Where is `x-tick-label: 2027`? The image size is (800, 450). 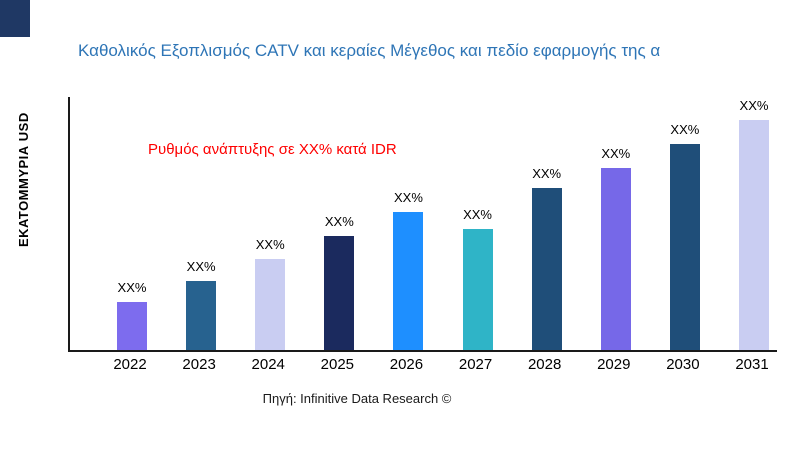
x-tick-label: 2027 is located at coordinates (475, 364).